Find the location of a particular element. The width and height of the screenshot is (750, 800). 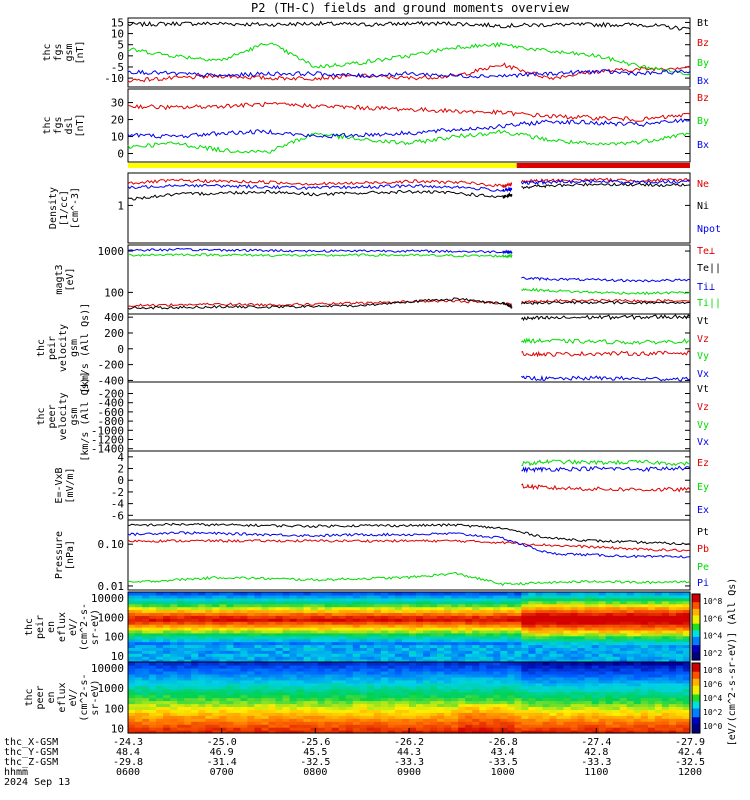

series-line-temperature-Ti is located at coordinates (606, 279).